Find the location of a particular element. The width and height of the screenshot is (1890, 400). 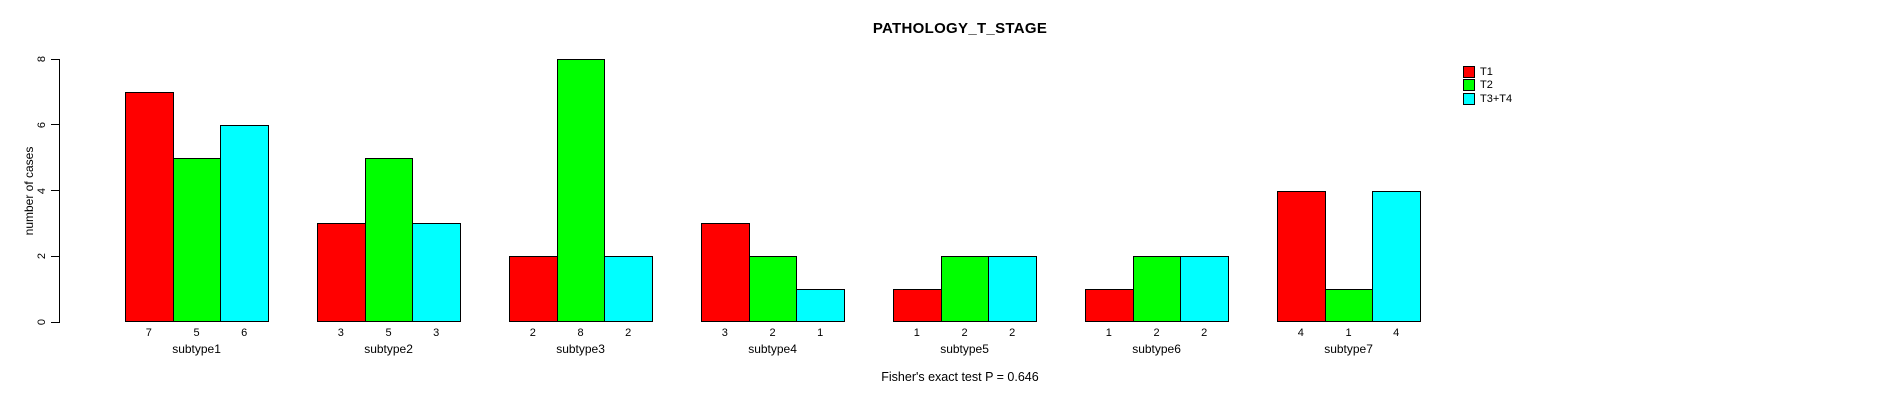

legend-label: T1 is located at coordinates (1486, 71).